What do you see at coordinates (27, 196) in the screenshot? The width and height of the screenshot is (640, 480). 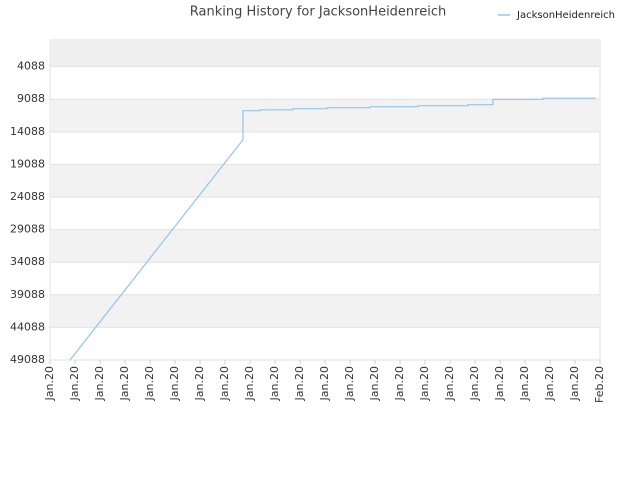 I see `y-tick-label: 24088` at bounding box center [27, 196].